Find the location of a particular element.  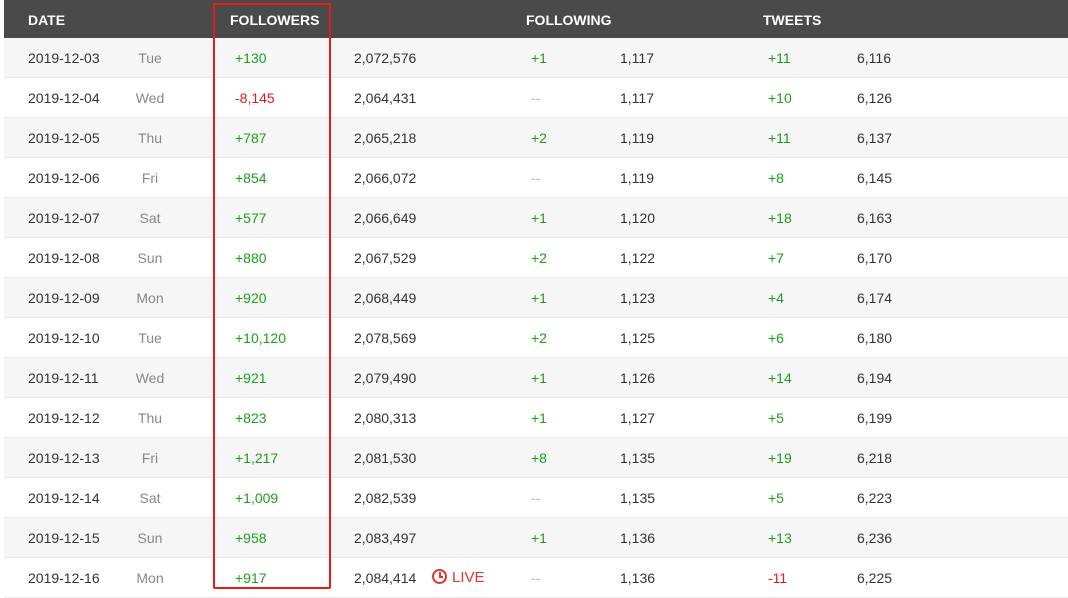

tweets-total: 6,174 is located at coordinates (875, 298).